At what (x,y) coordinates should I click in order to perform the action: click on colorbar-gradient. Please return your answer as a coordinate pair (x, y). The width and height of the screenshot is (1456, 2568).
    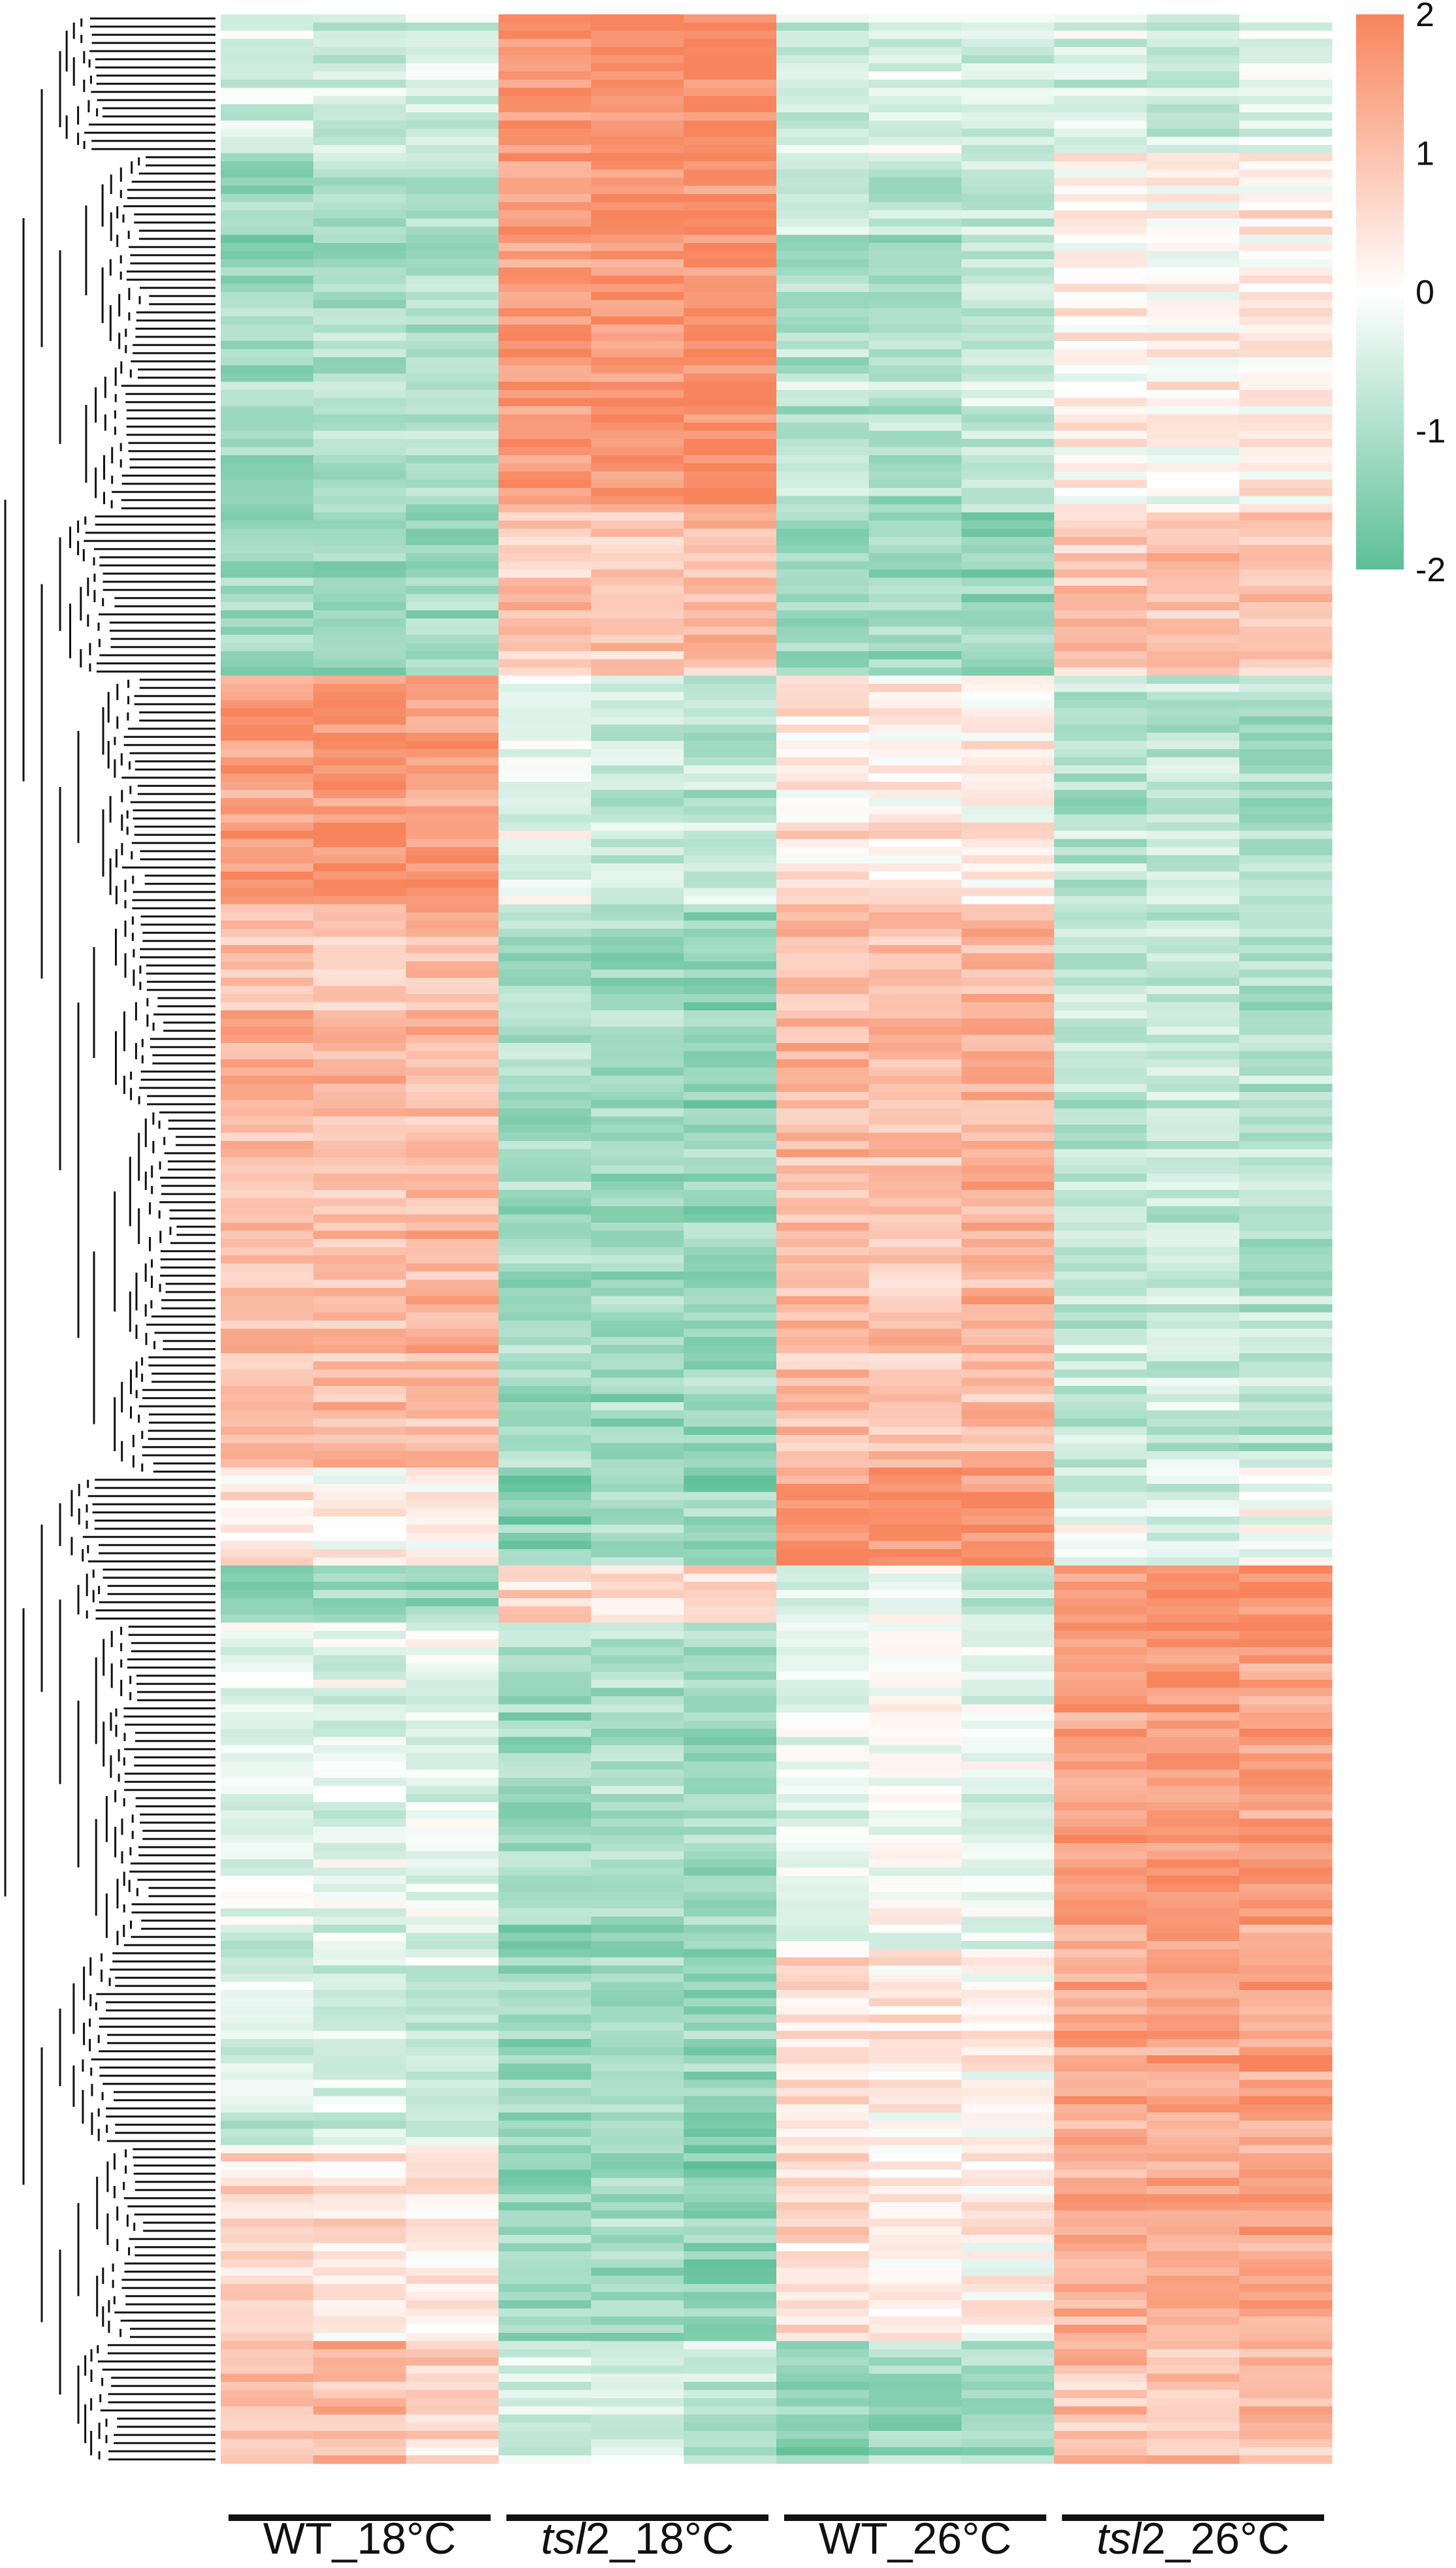
    Looking at the image, I should click on (1380, 292).